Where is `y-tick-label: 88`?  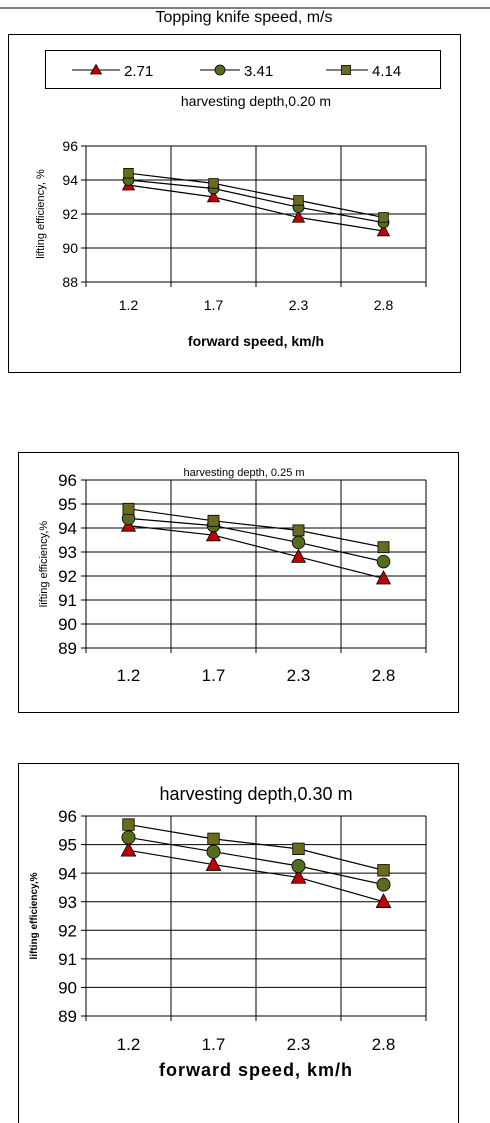
y-tick-label: 88 is located at coordinates (70, 282).